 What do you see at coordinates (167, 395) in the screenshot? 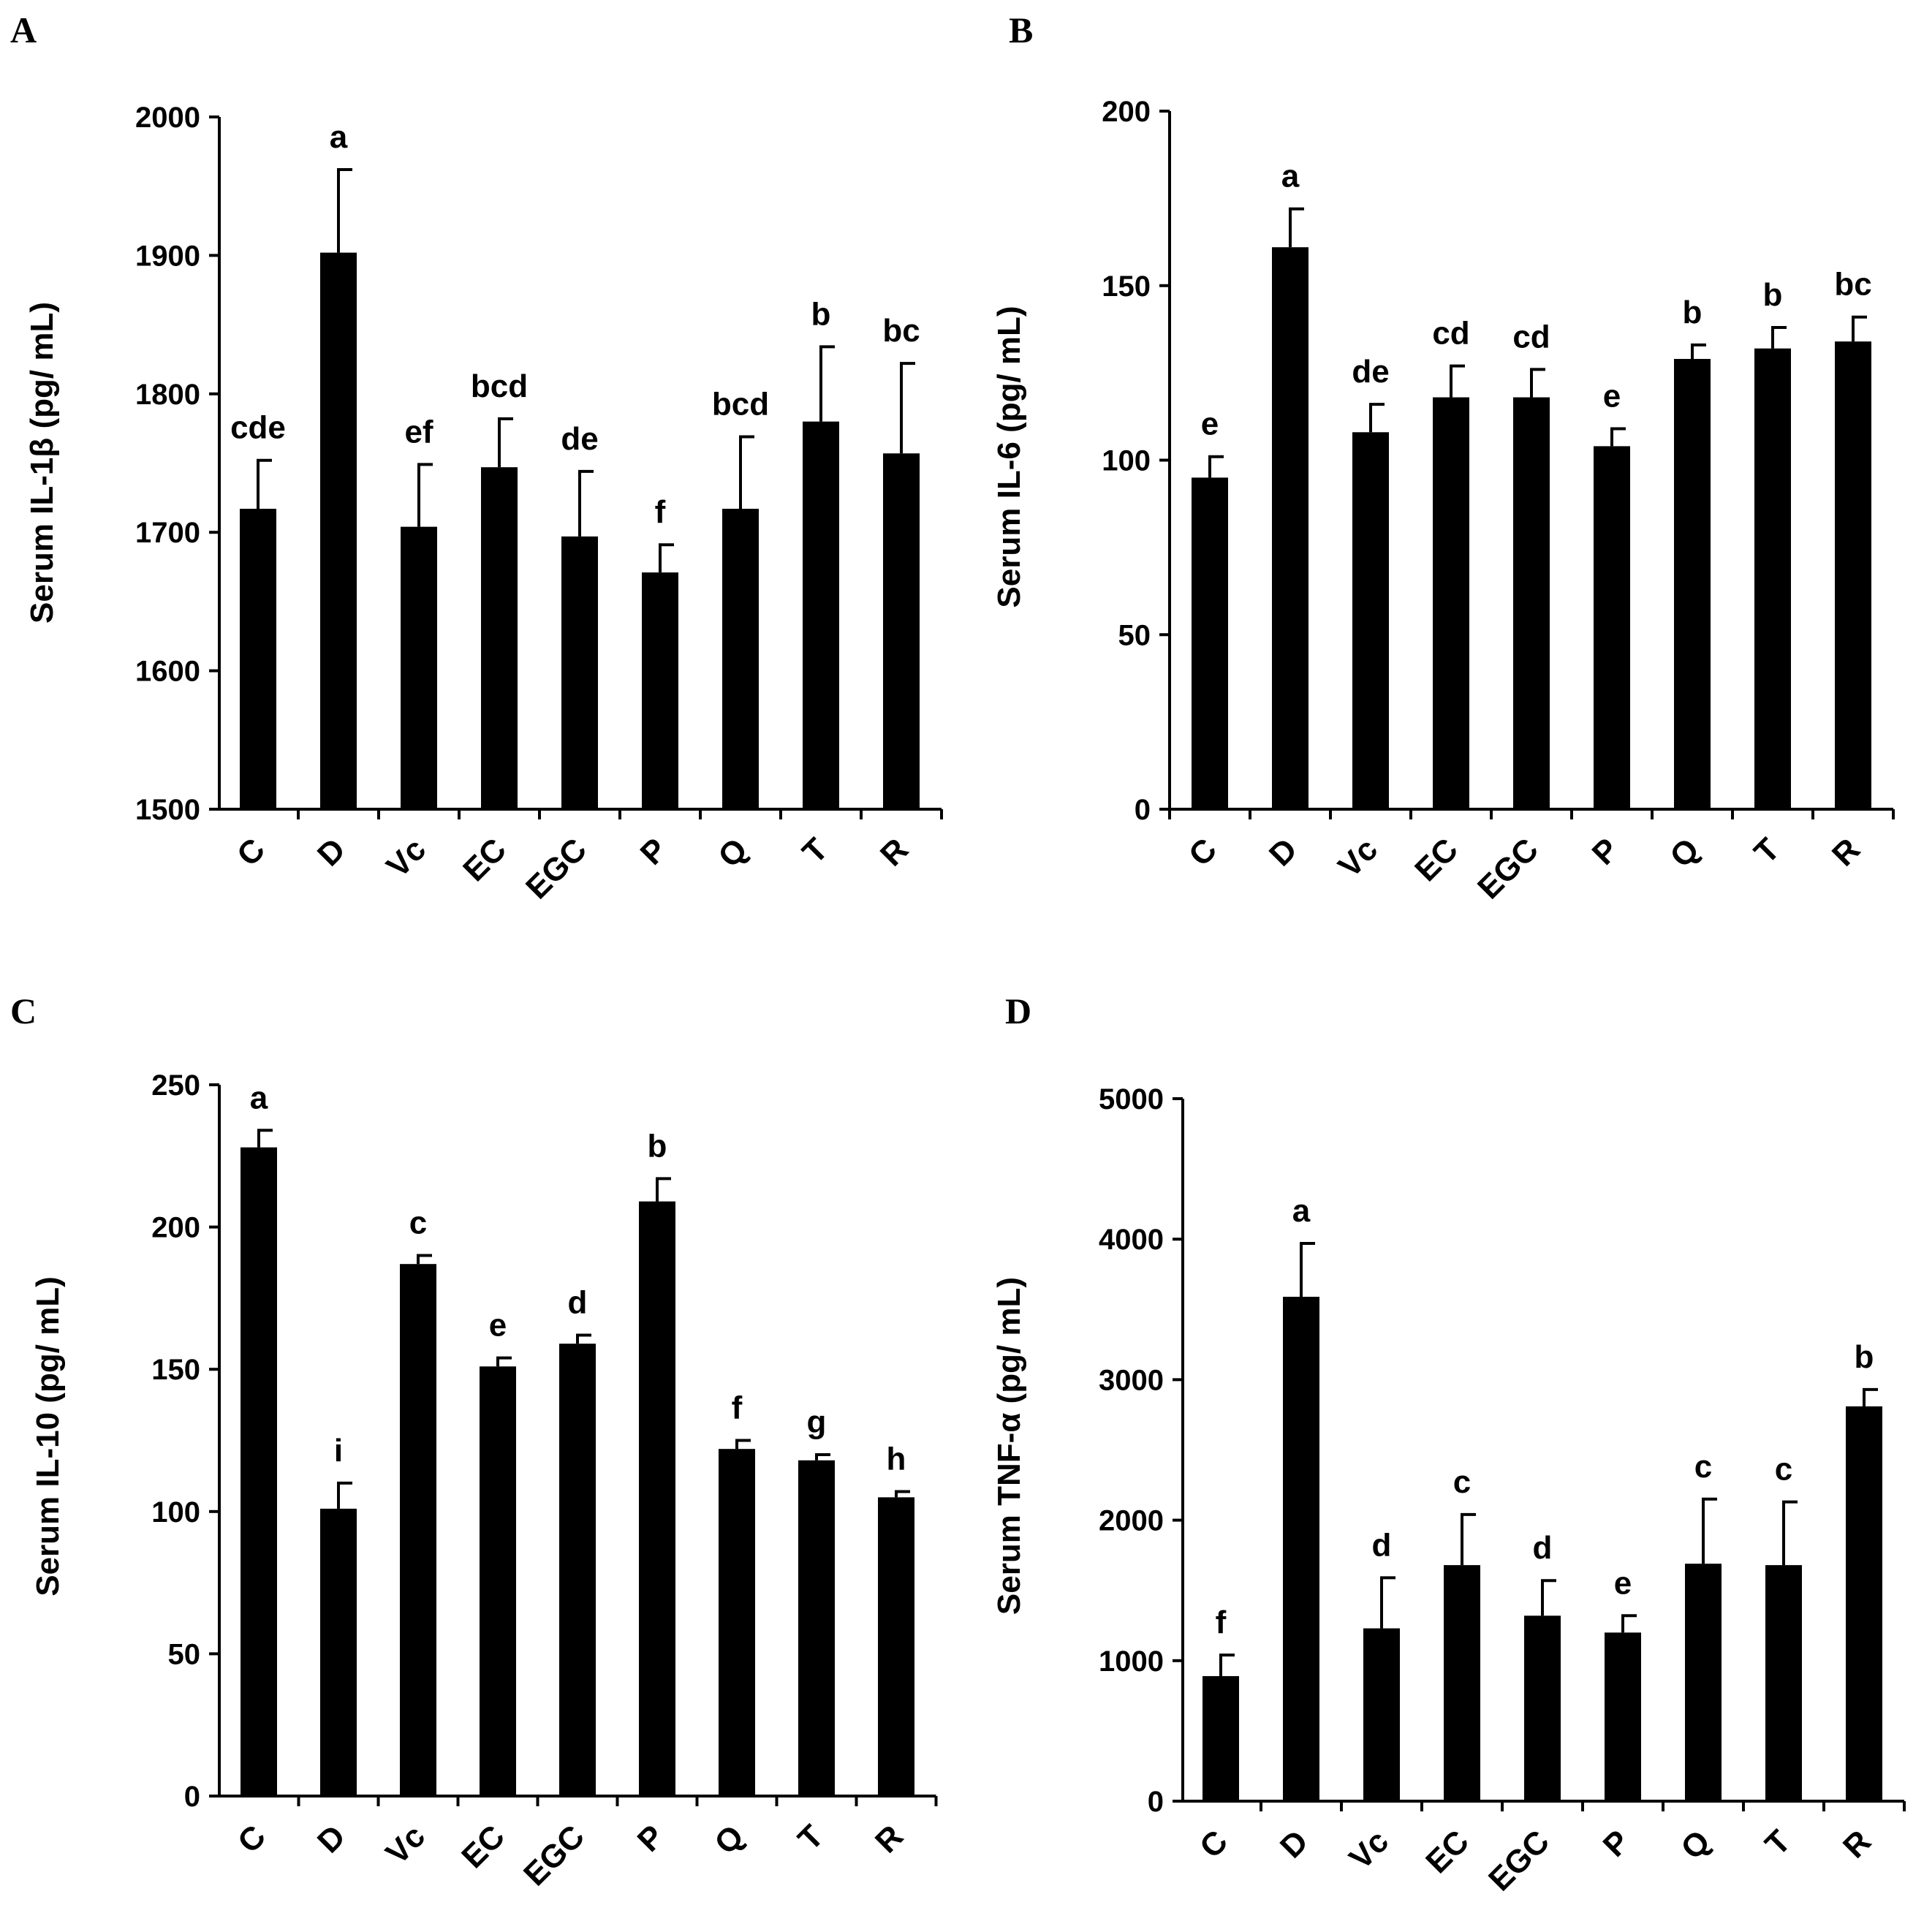
I see `y-tick-label: 1800` at bounding box center [167, 395].